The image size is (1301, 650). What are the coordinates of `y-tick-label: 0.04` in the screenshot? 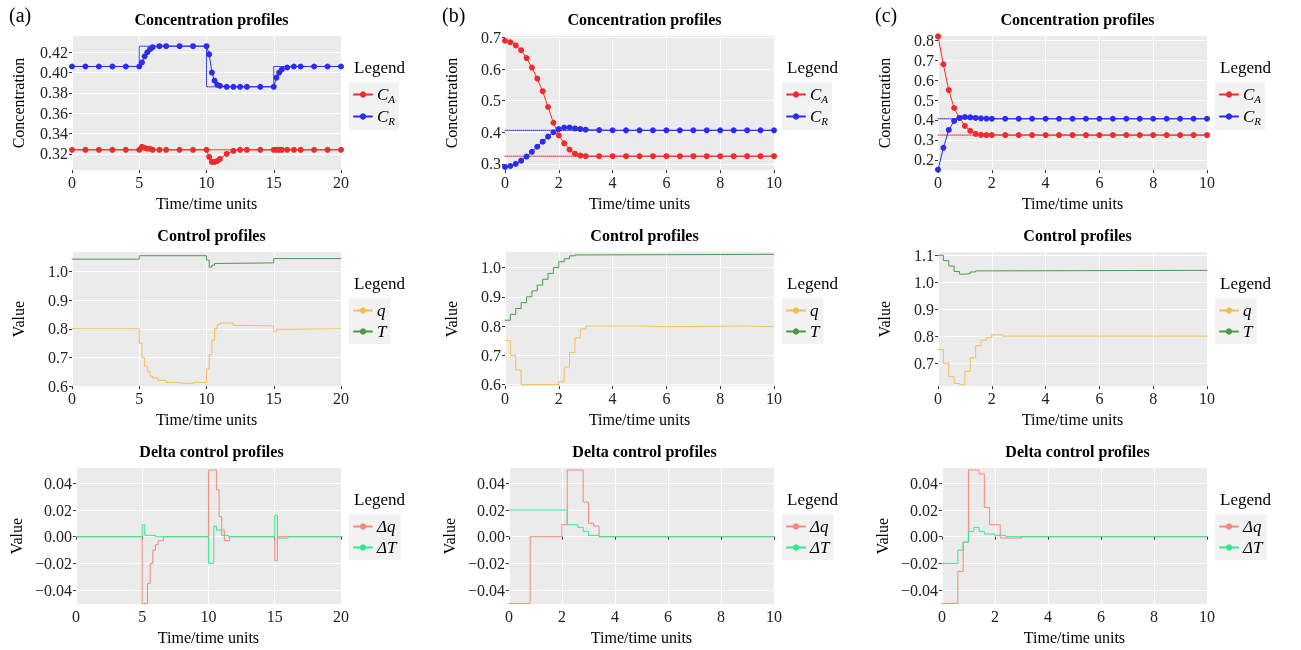 It's located at (490, 483).